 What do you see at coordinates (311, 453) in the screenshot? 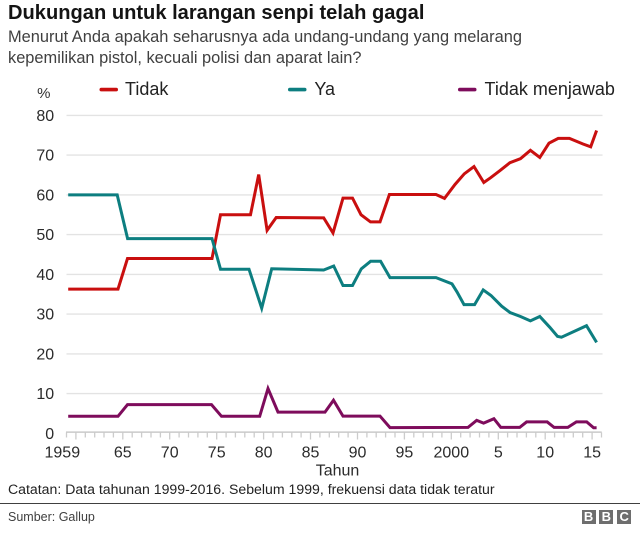
I see `svg-text: 85` at bounding box center [311, 453].